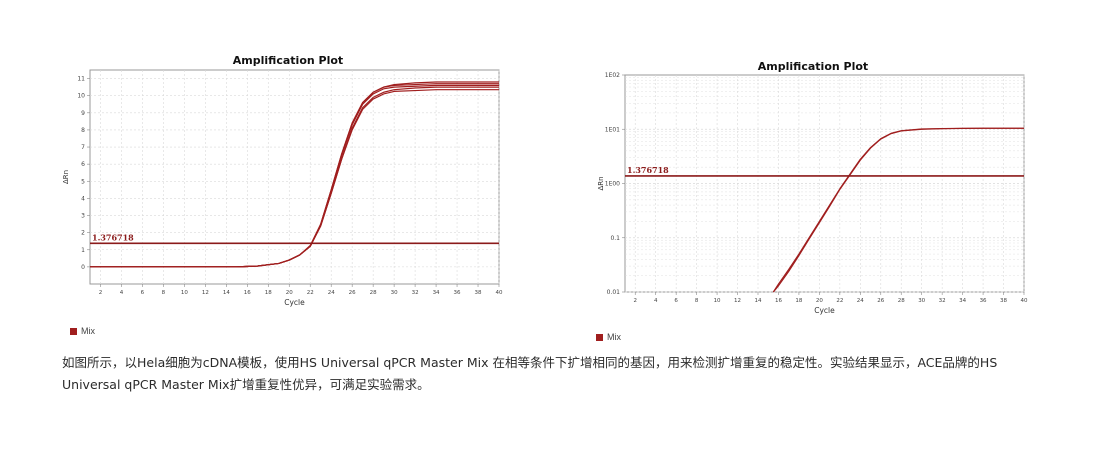 The image size is (1107, 451). What do you see at coordinates (83, 130) in the screenshot?
I see `y-tick-label: 8` at bounding box center [83, 130].